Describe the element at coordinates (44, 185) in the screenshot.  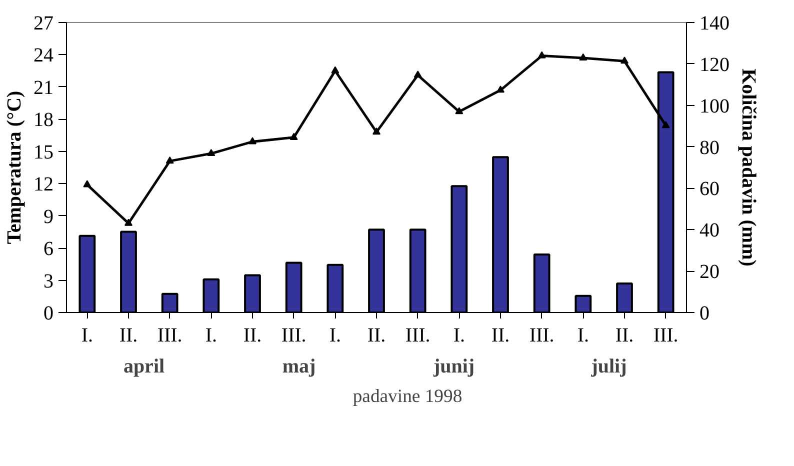
I see `y-tick-label: 12` at that location.